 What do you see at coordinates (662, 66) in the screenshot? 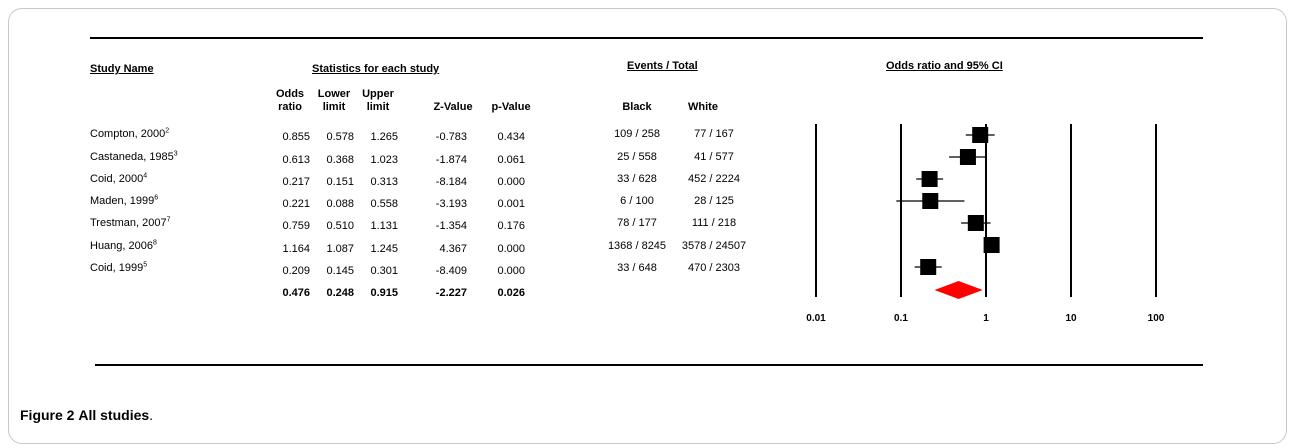
I see `header-events: Events / Total` at bounding box center [662, 66].